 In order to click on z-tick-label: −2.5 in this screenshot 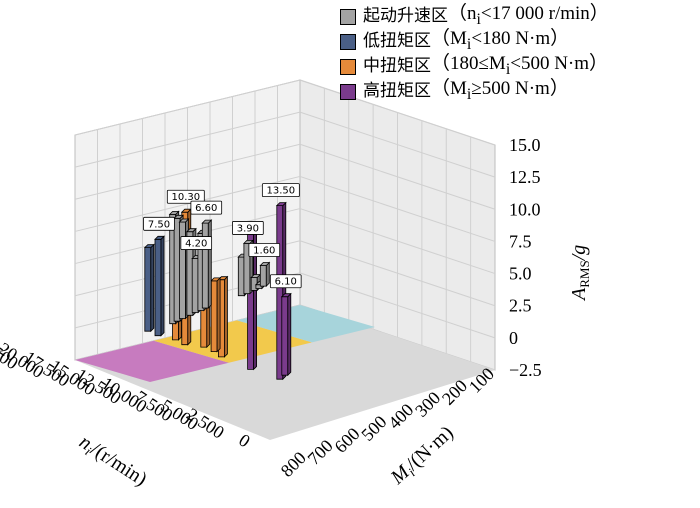, I will do `click(525, 370)`.